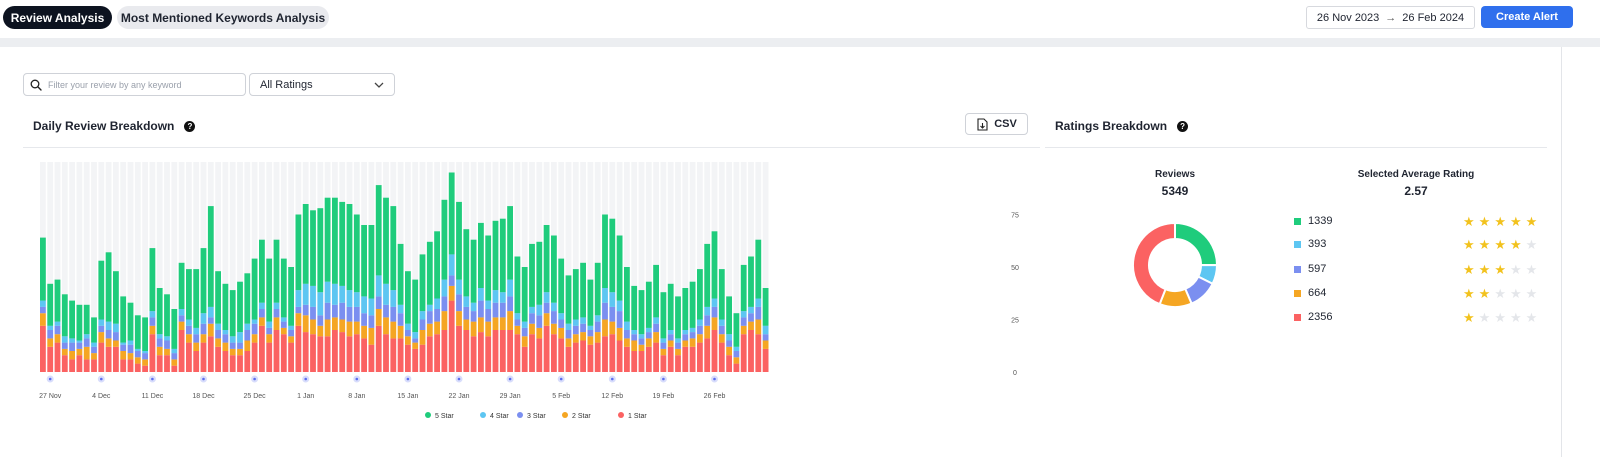  I want to click on donut-slice-1-star, so click(1154, 263).